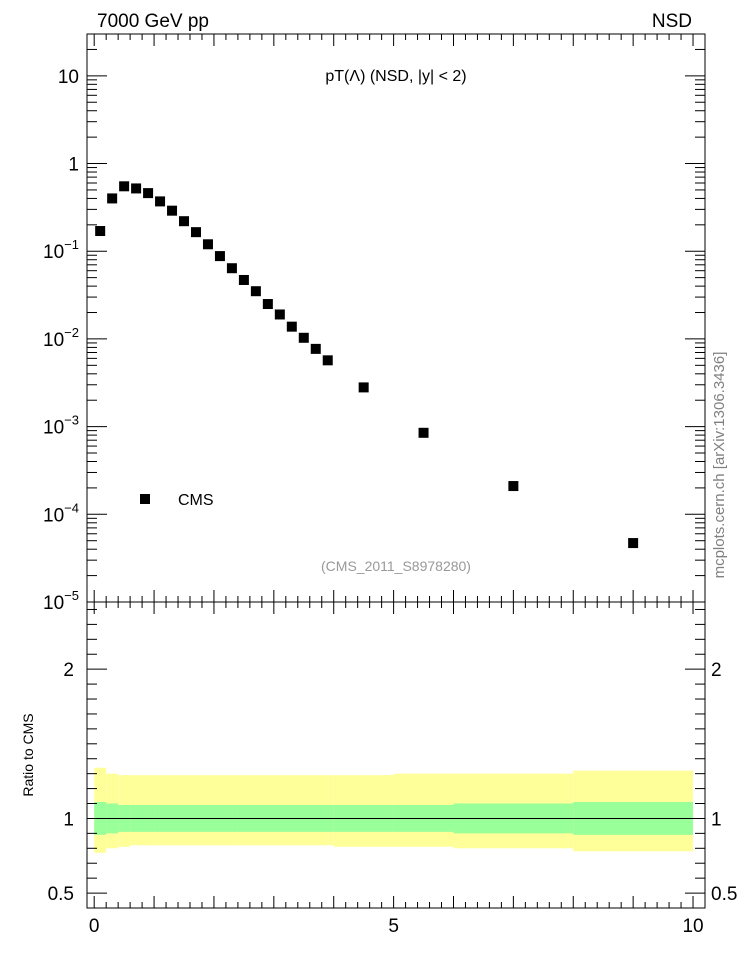  I want to click on ratio-y-tick-label-right: 2, so click(716, 670).